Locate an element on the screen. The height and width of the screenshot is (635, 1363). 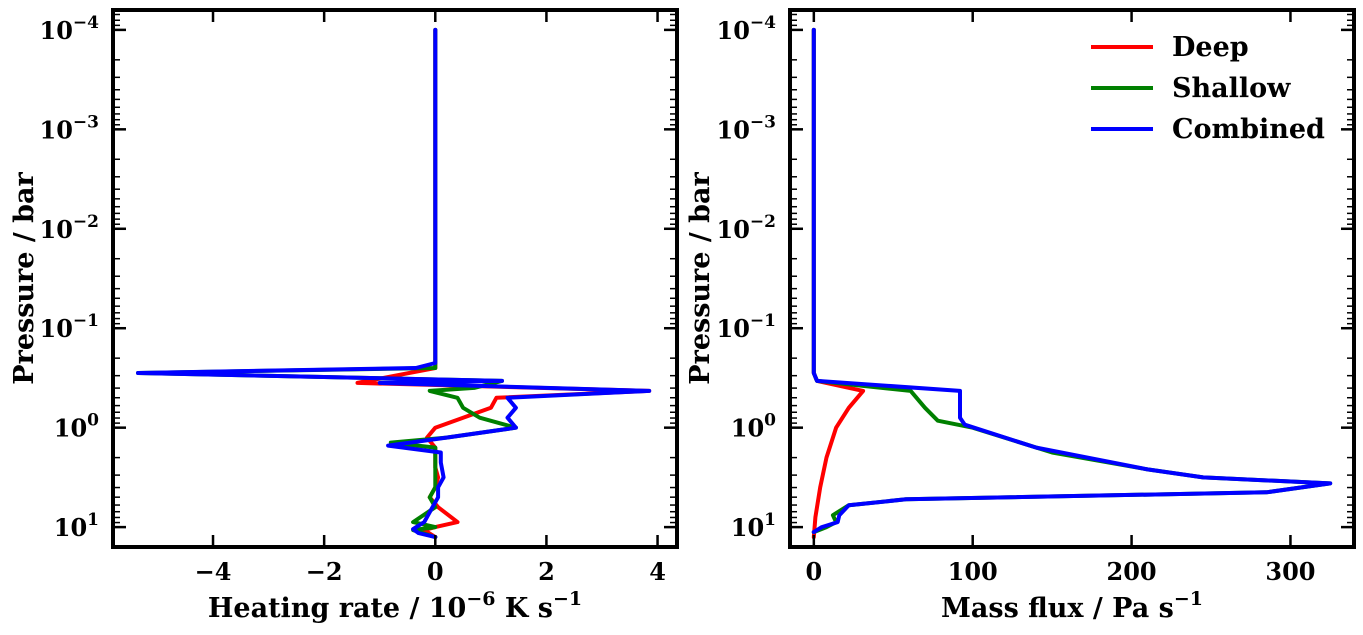
legend: Deep Shallow Combined is located at coordinates (1208, 88).